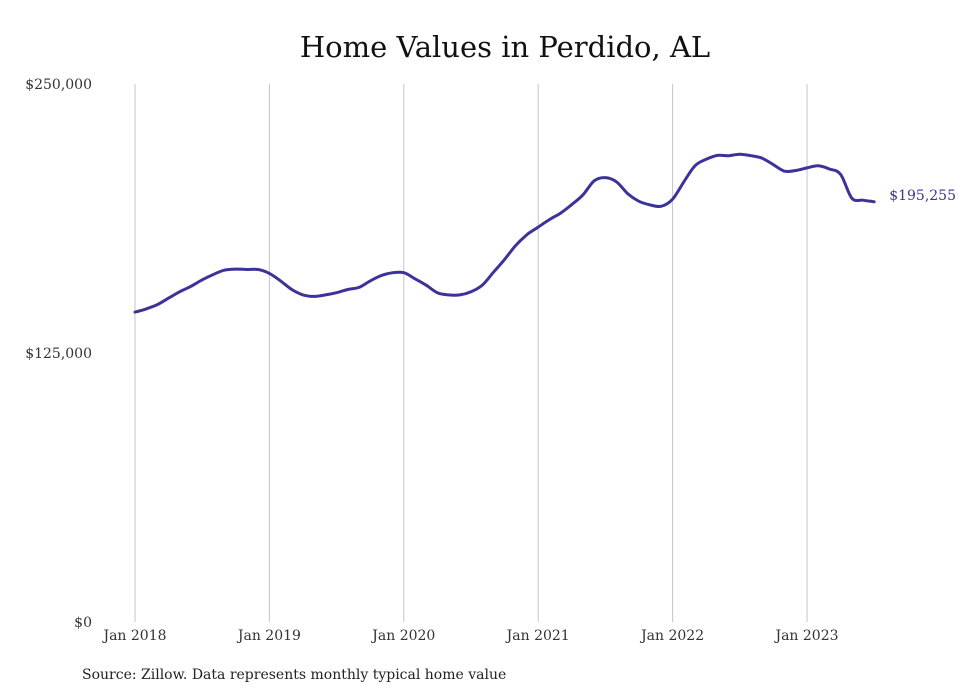 The height and width of the screenshot is (699, 980). Describe the element at coordinates (671, 636) in the screenshot. I see `x-tick-label: Jan 2022` at that location.